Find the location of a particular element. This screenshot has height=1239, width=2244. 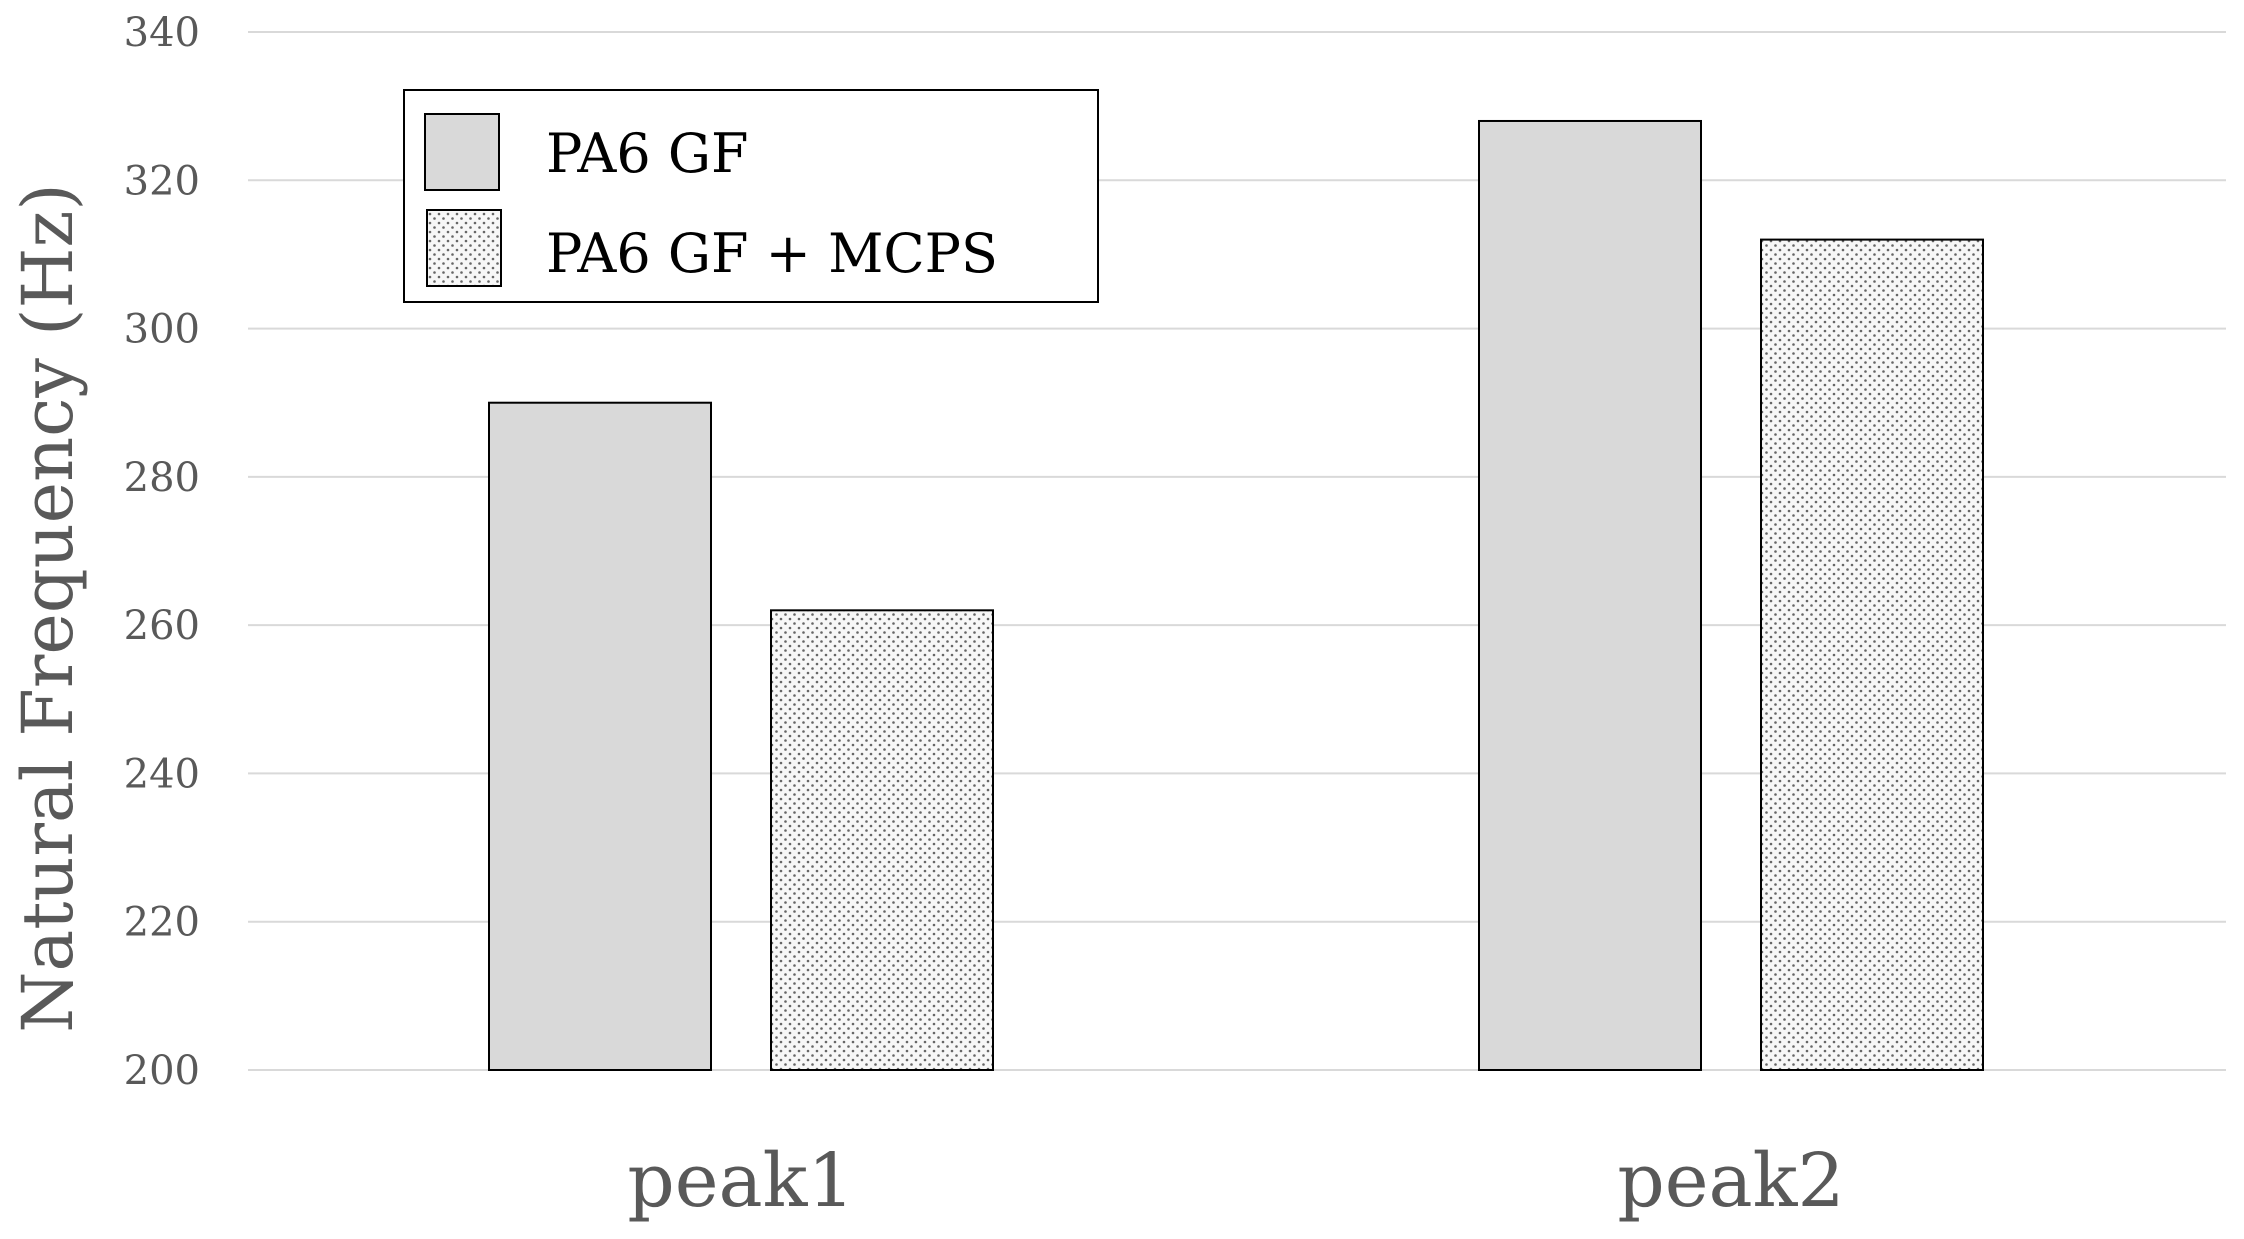

y-tick-label: 340 is located at coordinates (162, 33).